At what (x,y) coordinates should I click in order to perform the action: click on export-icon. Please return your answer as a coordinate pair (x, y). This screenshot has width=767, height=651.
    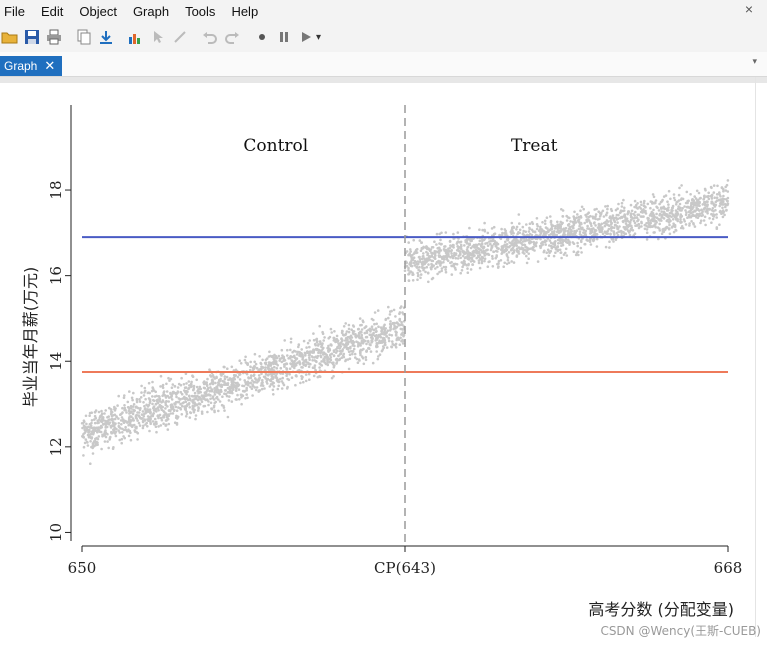
    Looking at the image, I should click on (106, 37).